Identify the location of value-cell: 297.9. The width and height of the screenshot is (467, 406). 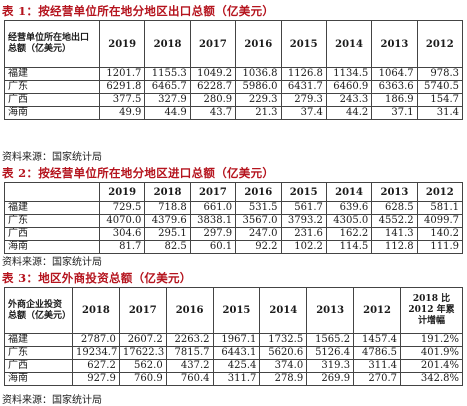
(213, 234).